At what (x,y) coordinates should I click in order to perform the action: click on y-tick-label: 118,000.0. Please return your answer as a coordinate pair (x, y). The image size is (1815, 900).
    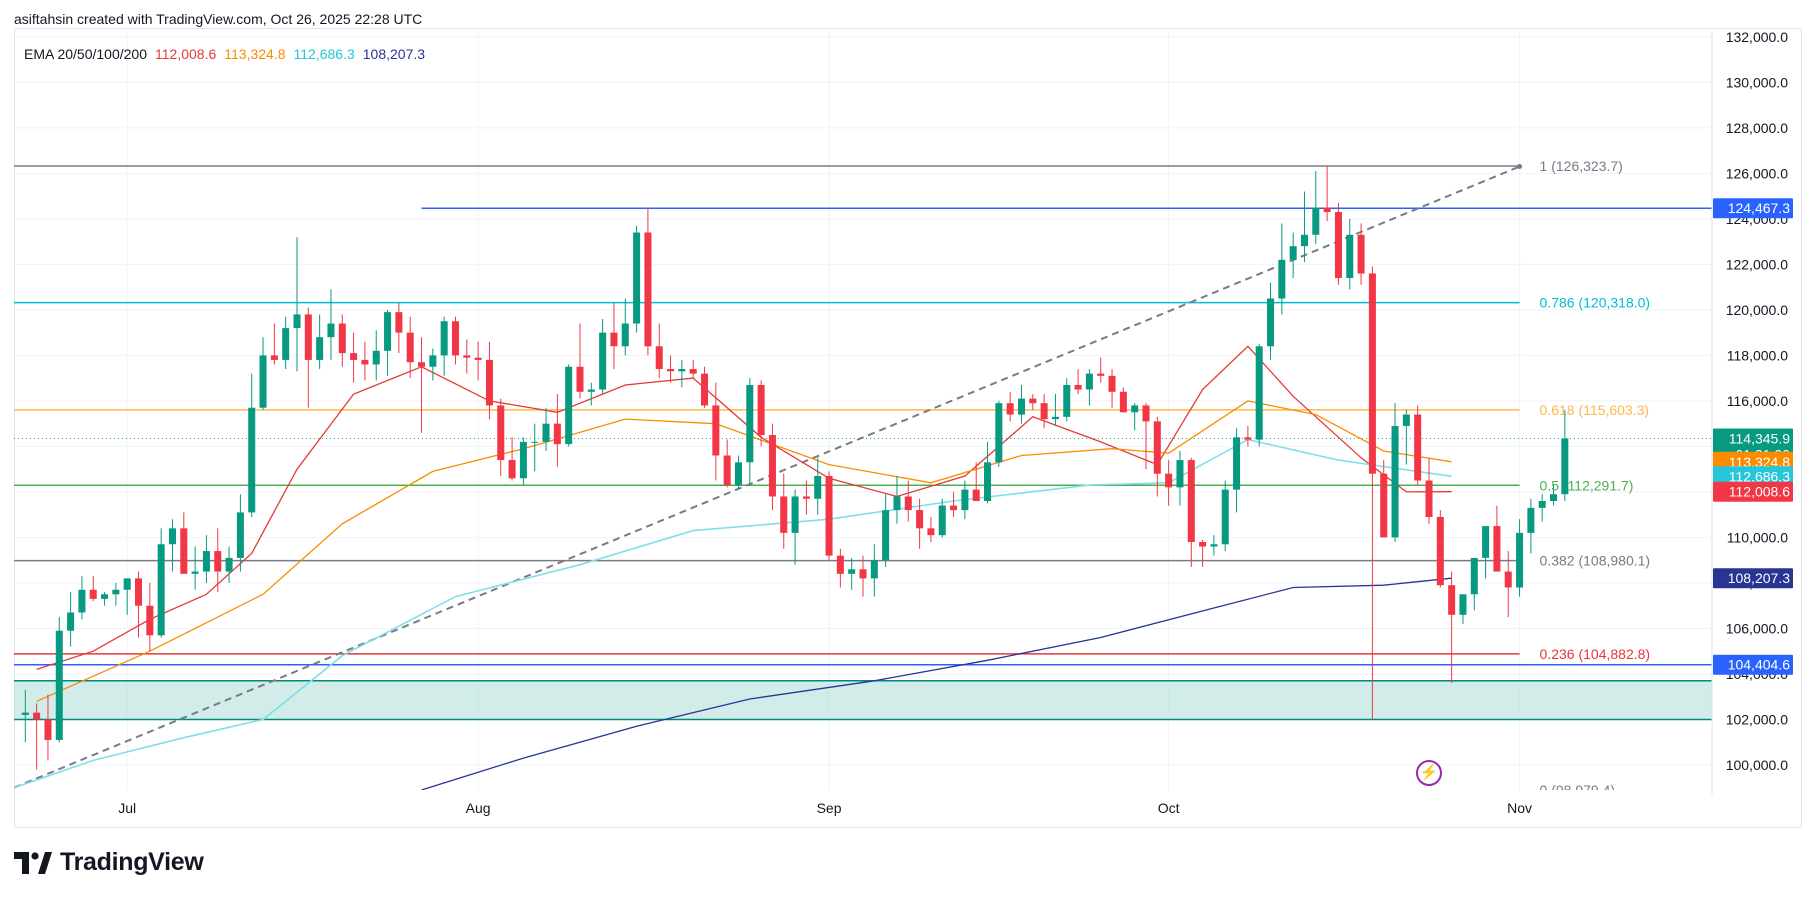
    Looking at the image, I should click on (1757, 355).